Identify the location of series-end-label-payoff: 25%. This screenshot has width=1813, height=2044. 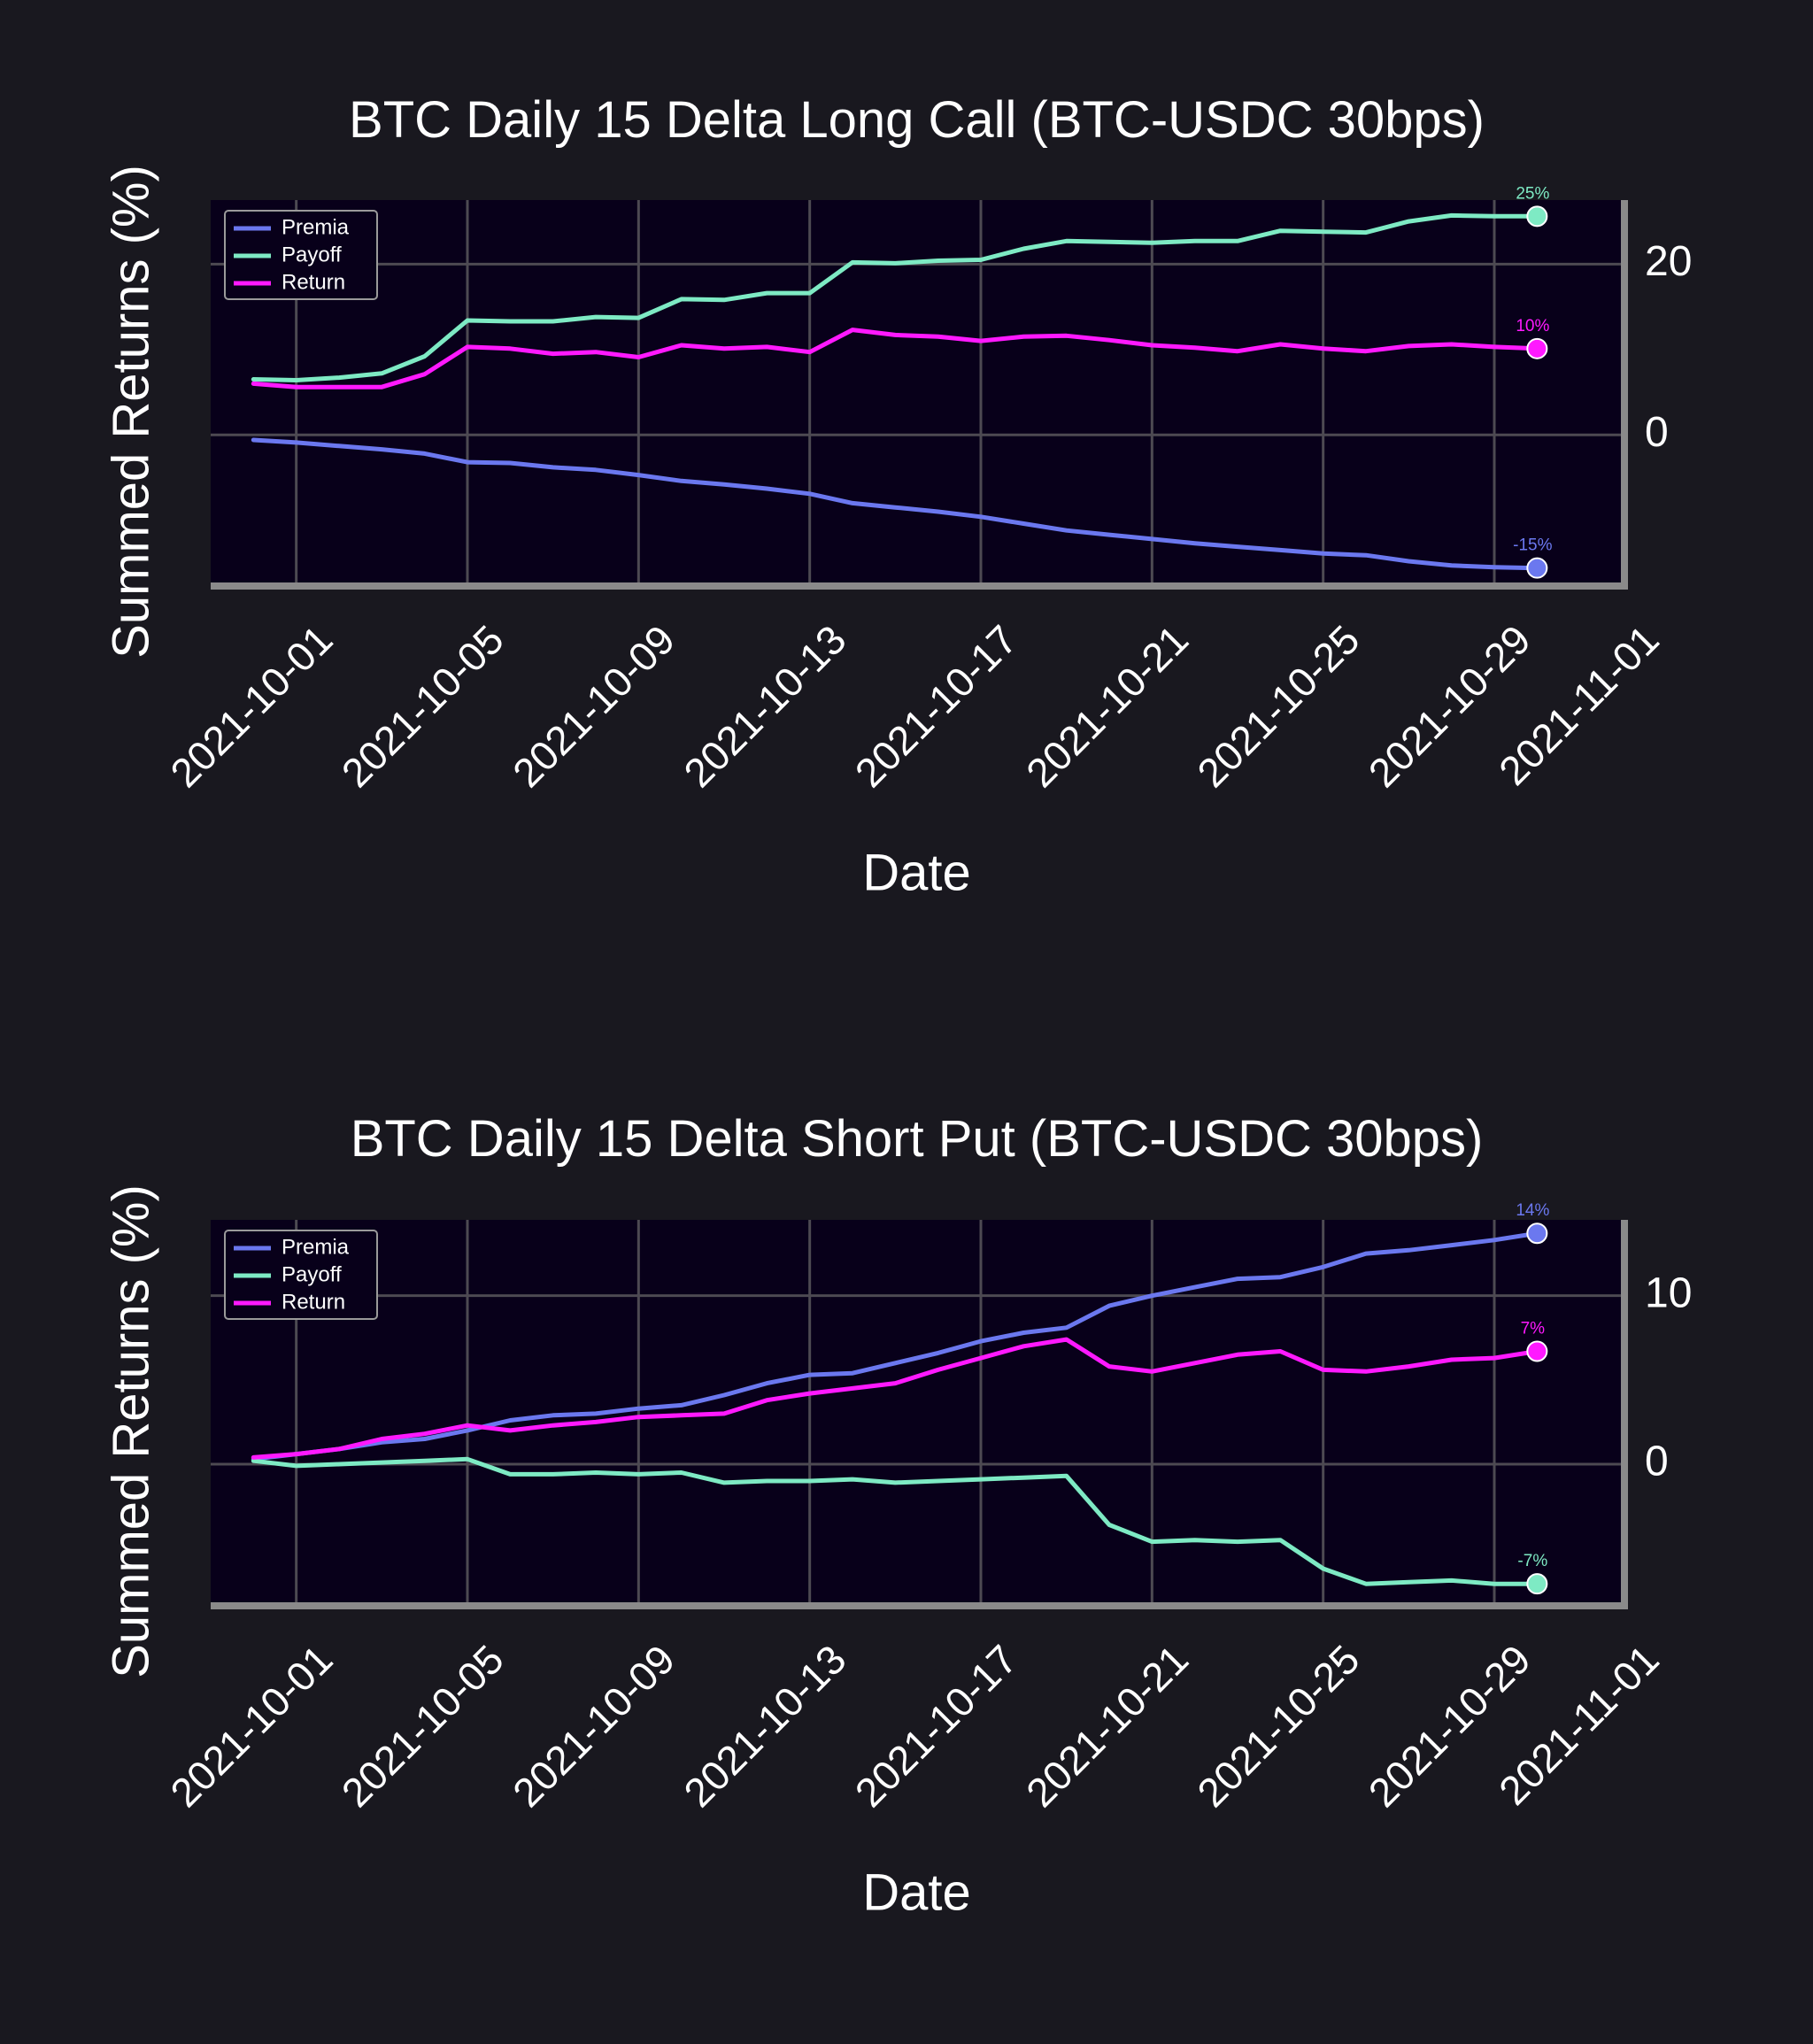
(1533, 193).